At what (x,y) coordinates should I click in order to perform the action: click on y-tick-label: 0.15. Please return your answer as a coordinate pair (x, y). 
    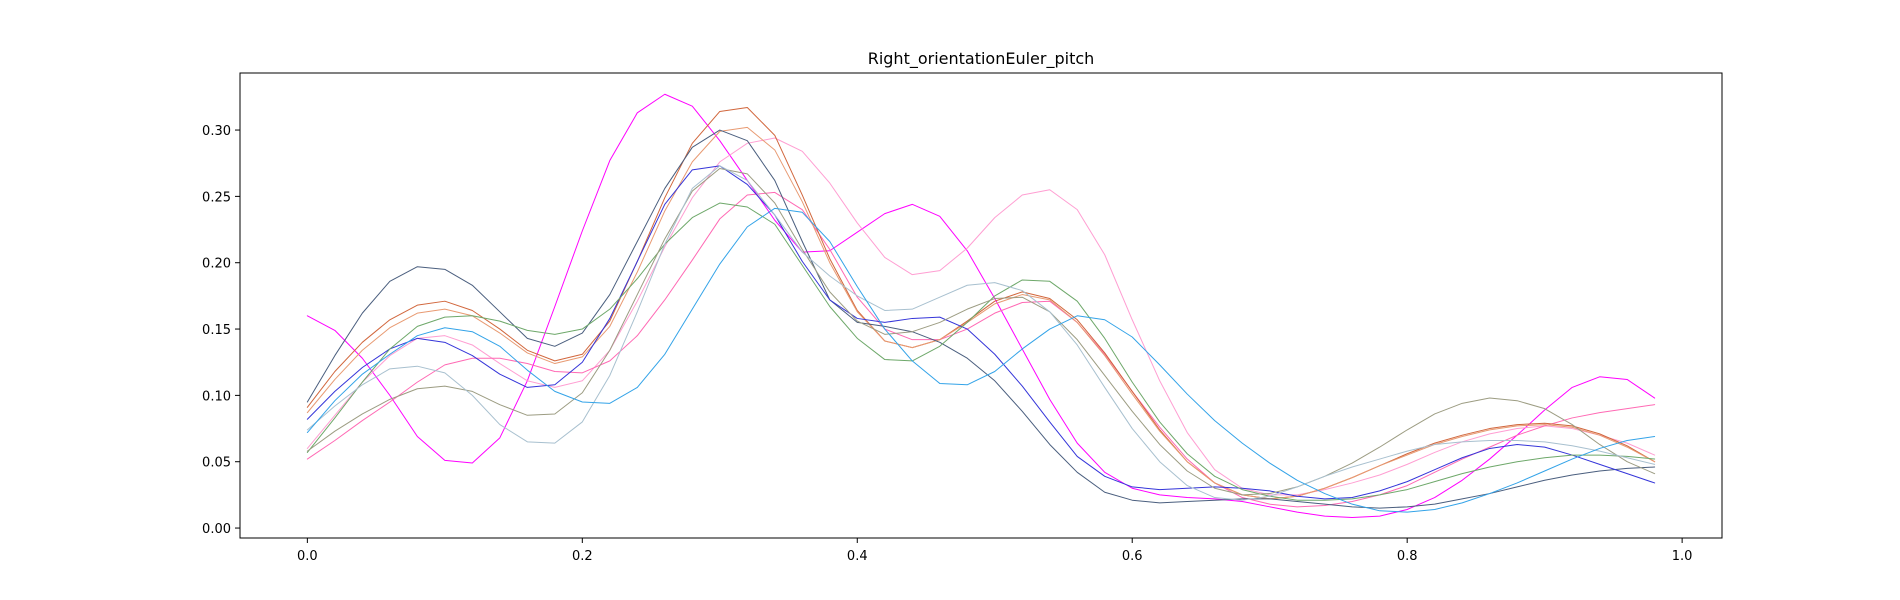
    Looking at the image, I should click on (216, 330).